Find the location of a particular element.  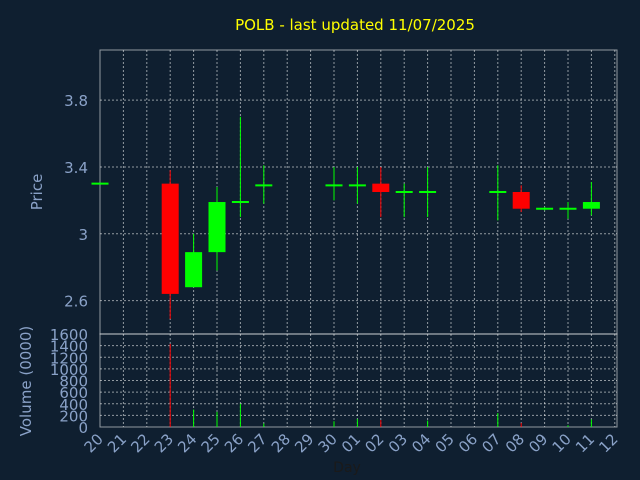

x-tick-label: 30 is located at coordinates (328, 443).